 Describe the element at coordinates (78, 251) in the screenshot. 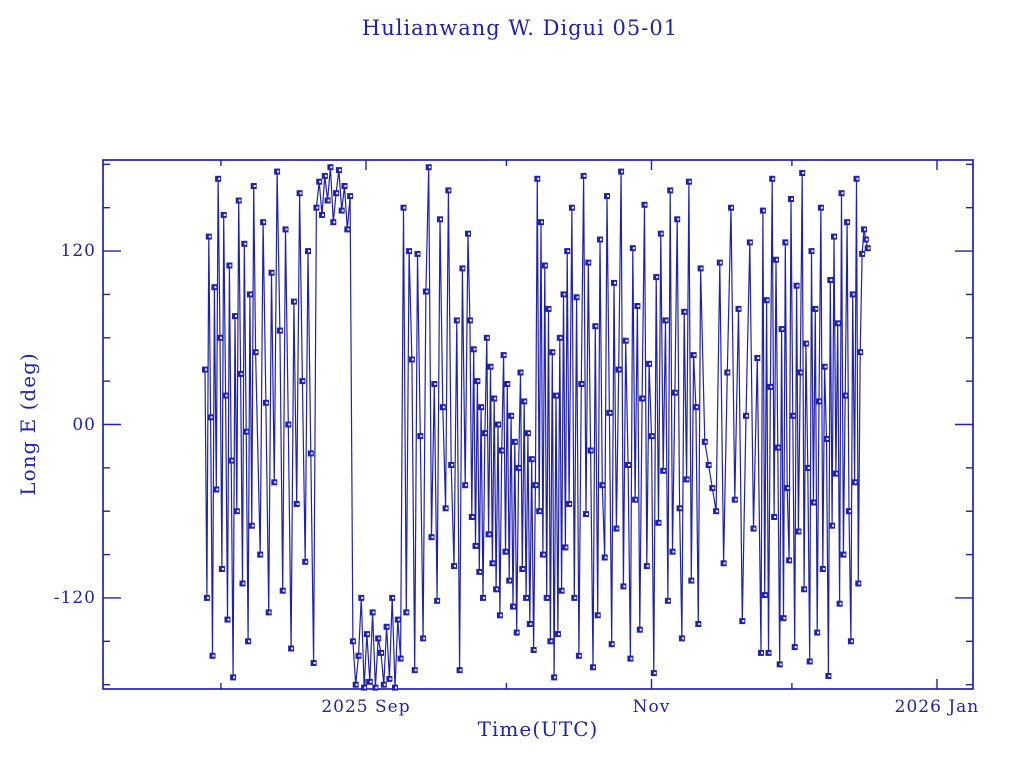

I see `y-tick-label: 120` at that location.